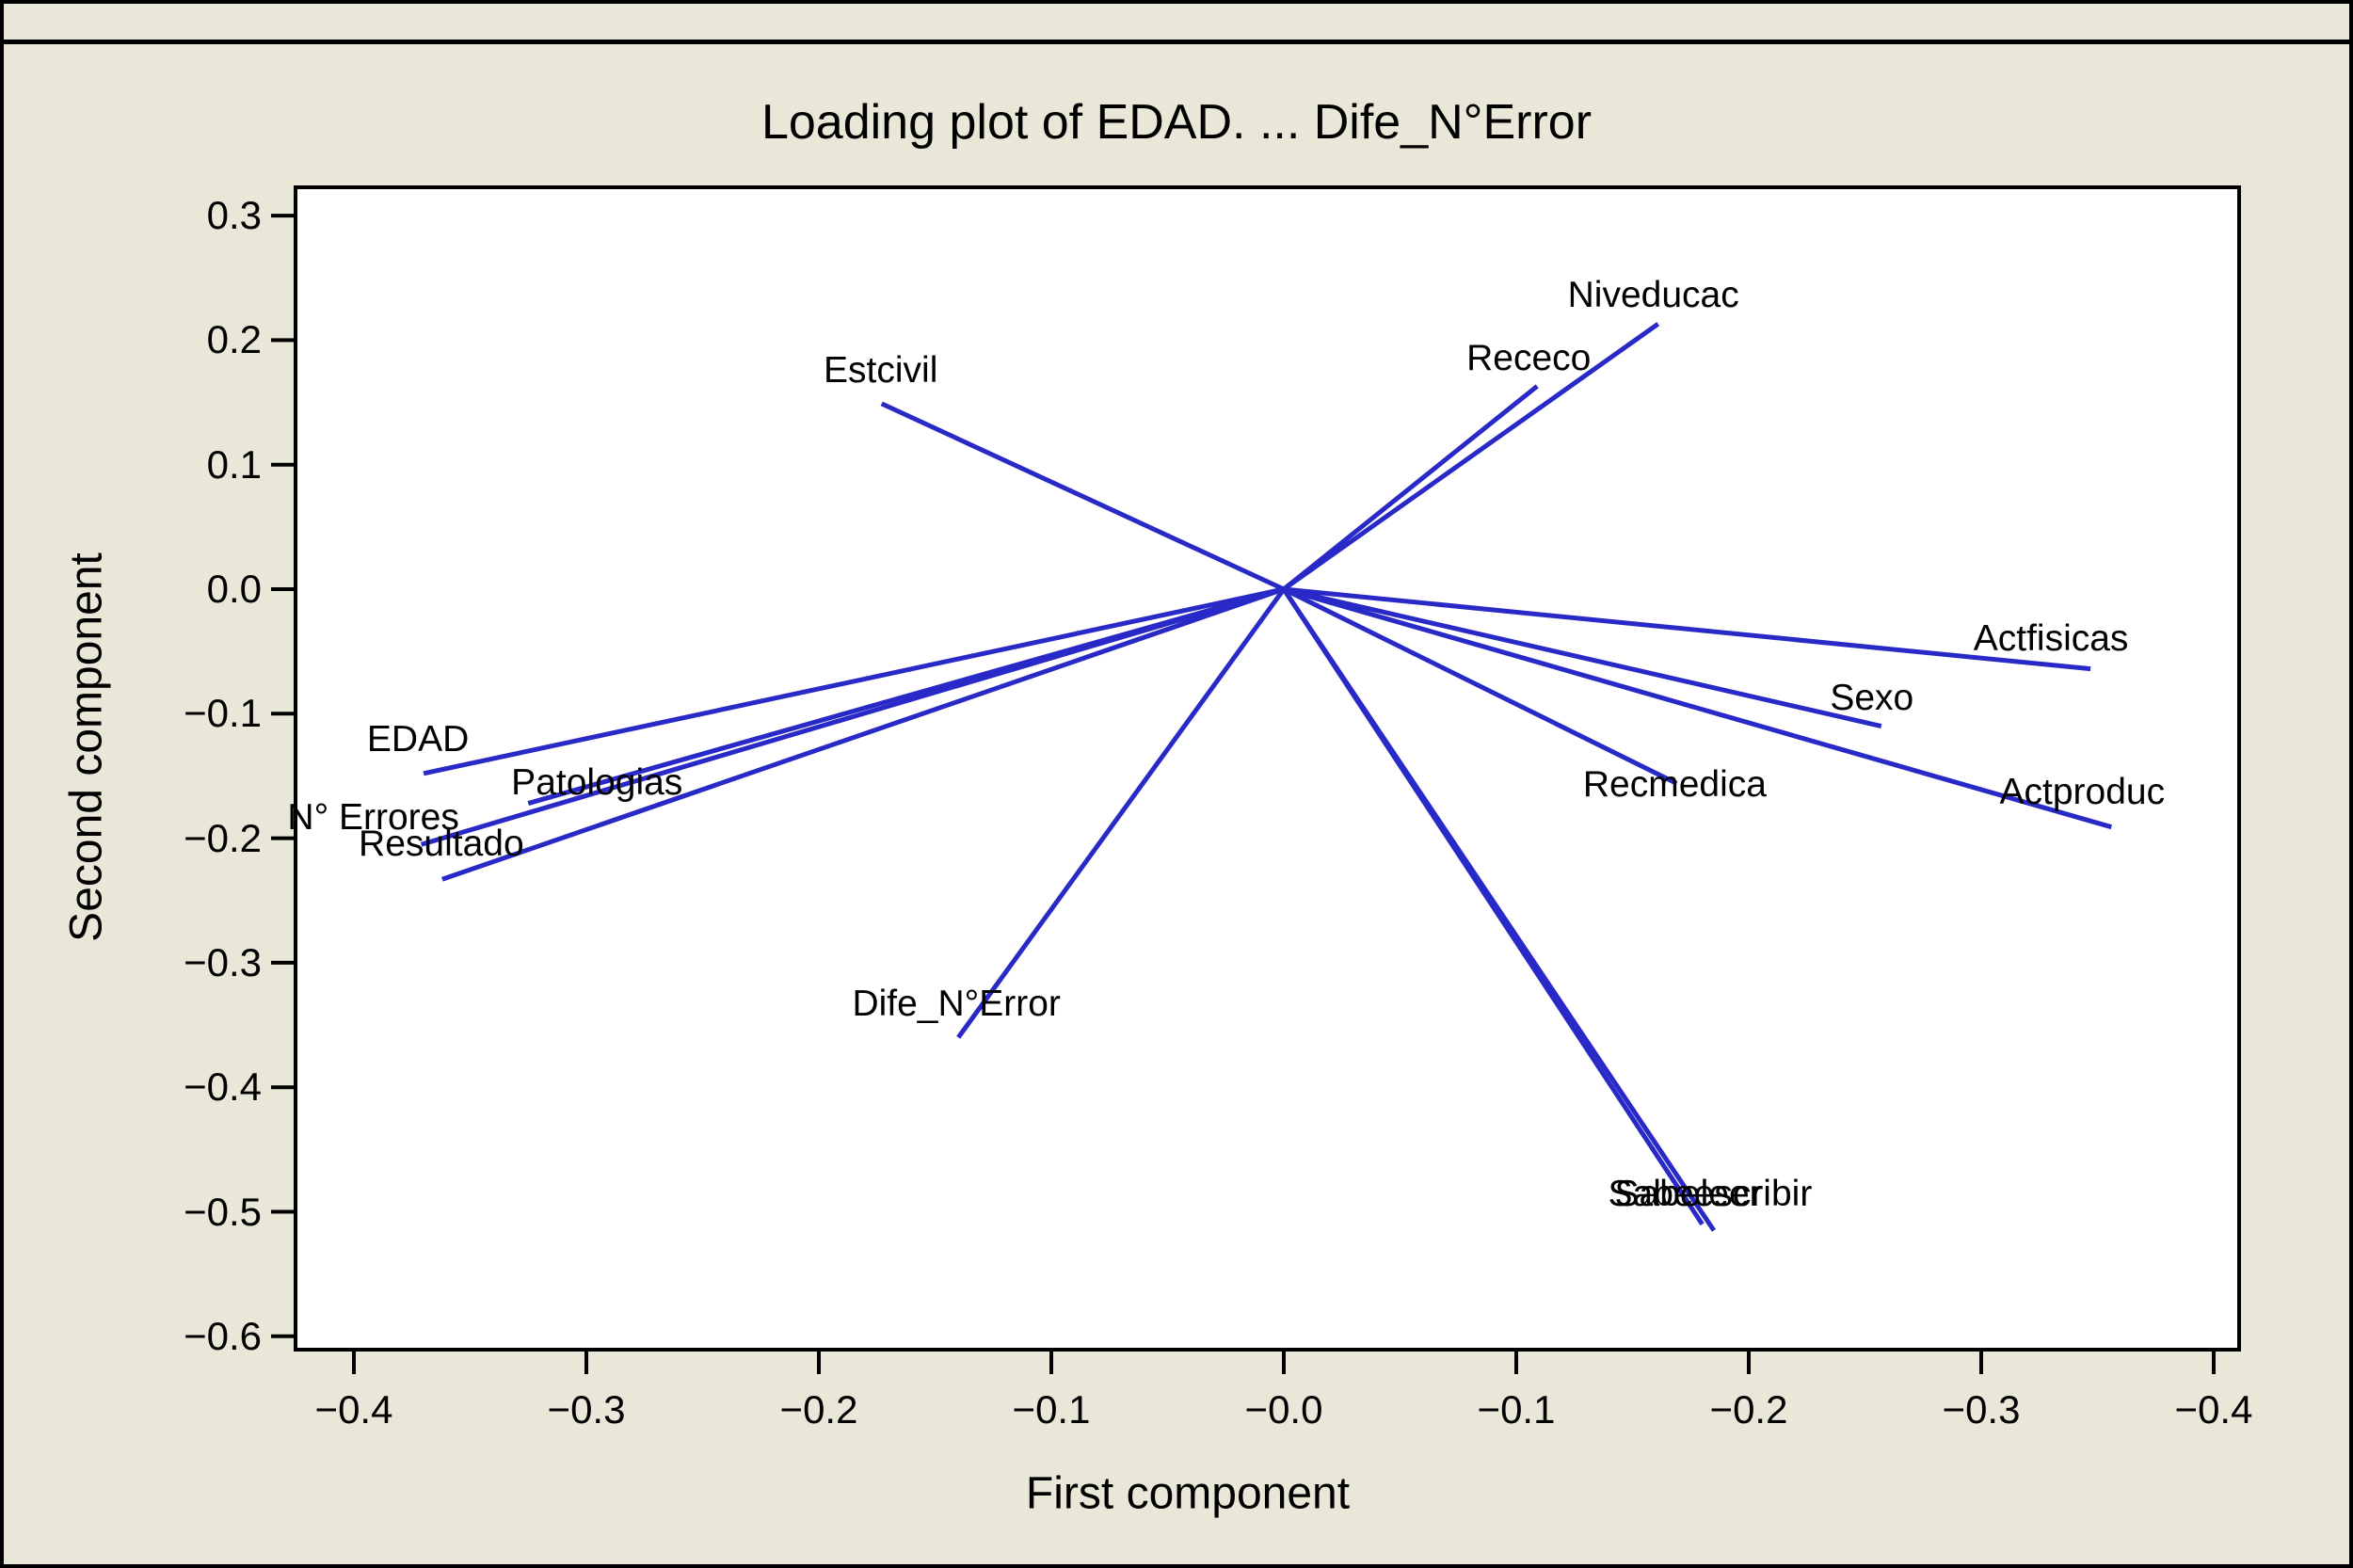  I want to click on x-axis-title: First component, so click(1188, 1493).